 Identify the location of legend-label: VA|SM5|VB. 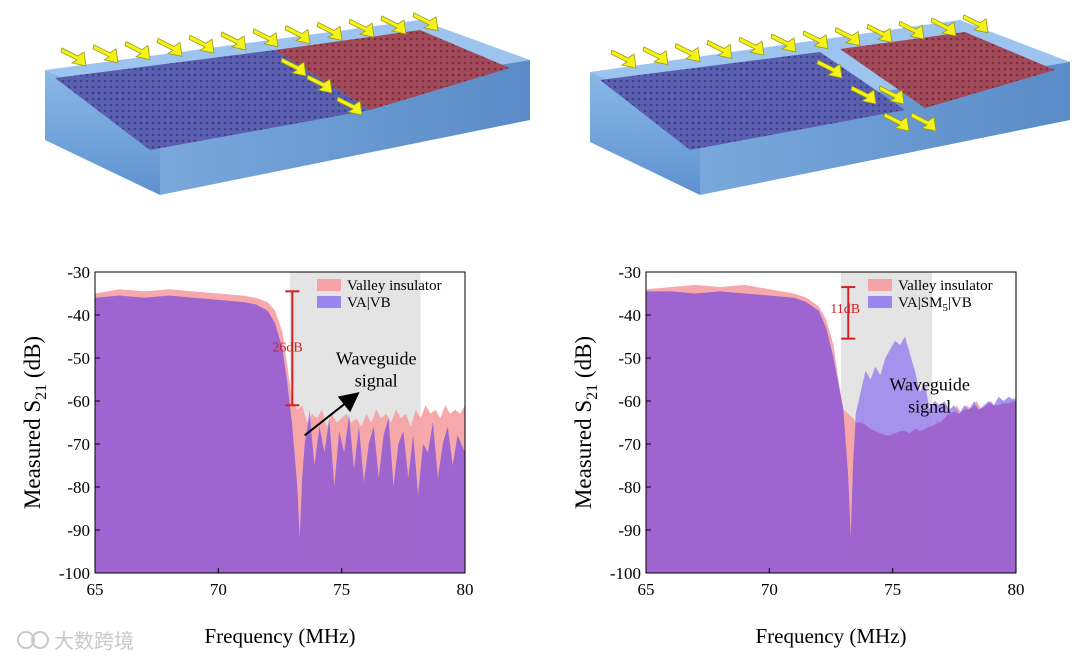
(935, 304).